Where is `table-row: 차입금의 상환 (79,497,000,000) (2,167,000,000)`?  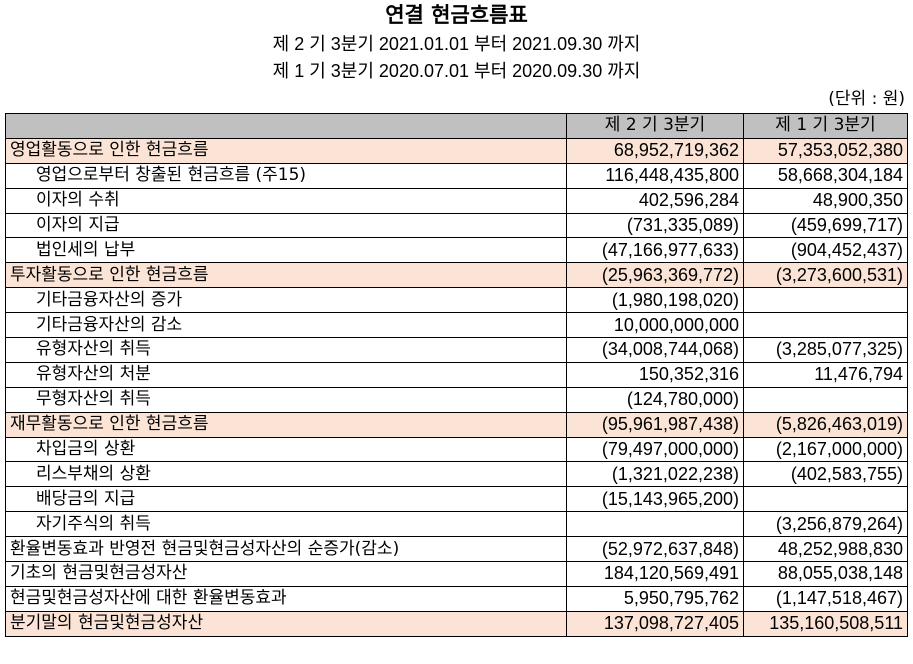 table-row: 차입금의 상환 (79,497,000,000) (2,167,000,000) is located at coordinates (456, 449).